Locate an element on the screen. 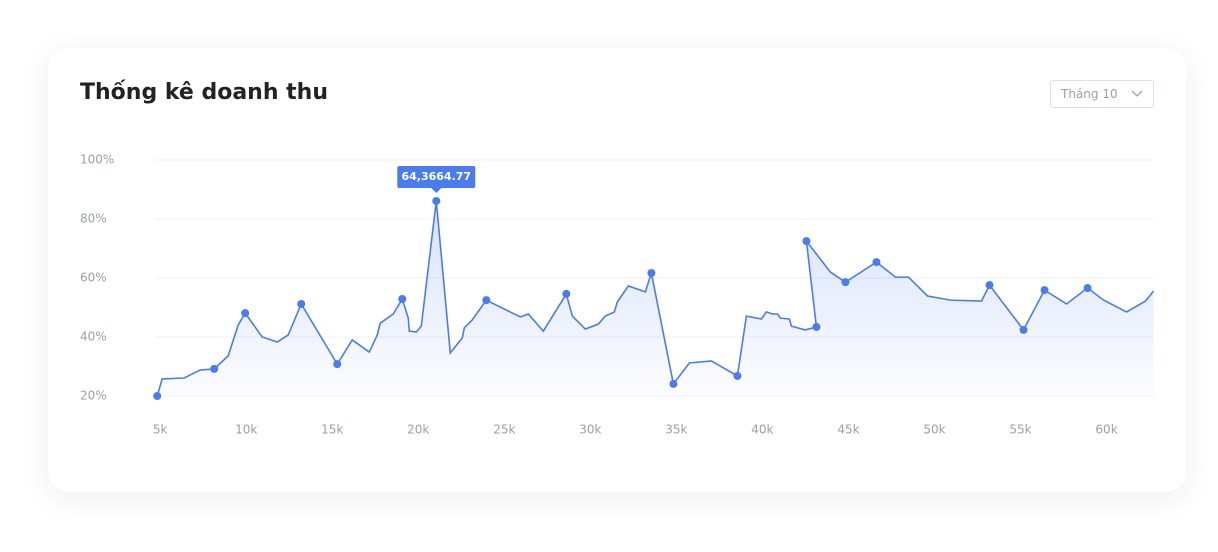 The width and height of the screenshot is (1218, 552). x-tick-label: 25k is located at coordinates (504, 430).